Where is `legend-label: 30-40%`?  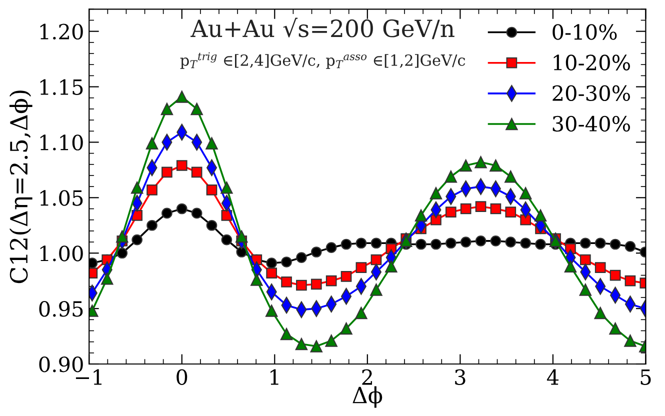 legend-label: 30-40% is located at coordinates (591, 124).